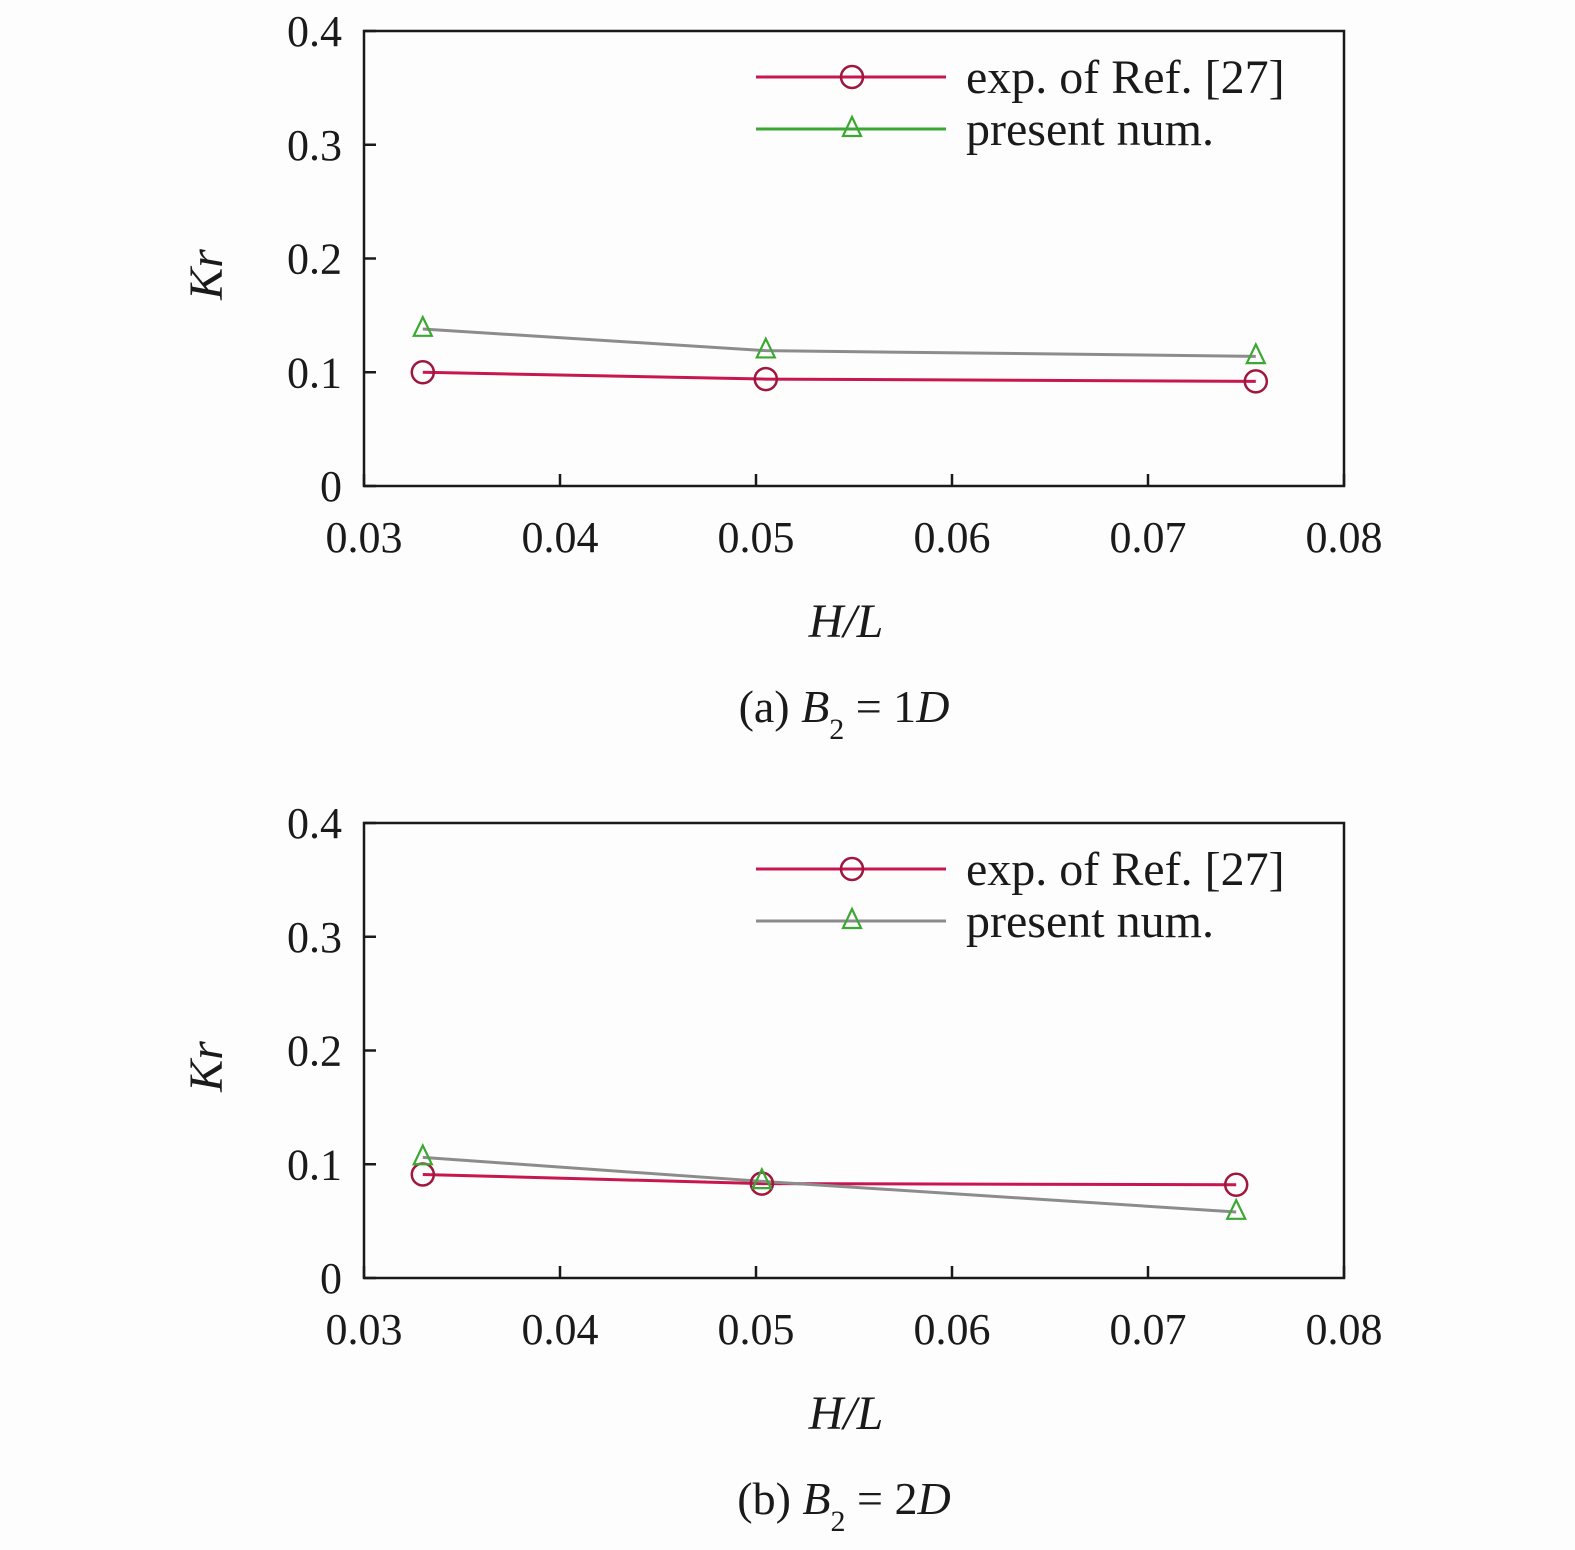  What do you see at coordinates (882, 1498) in the screenshot?
I see `caption-eq: = 2` at bounding box center [882, 1498].